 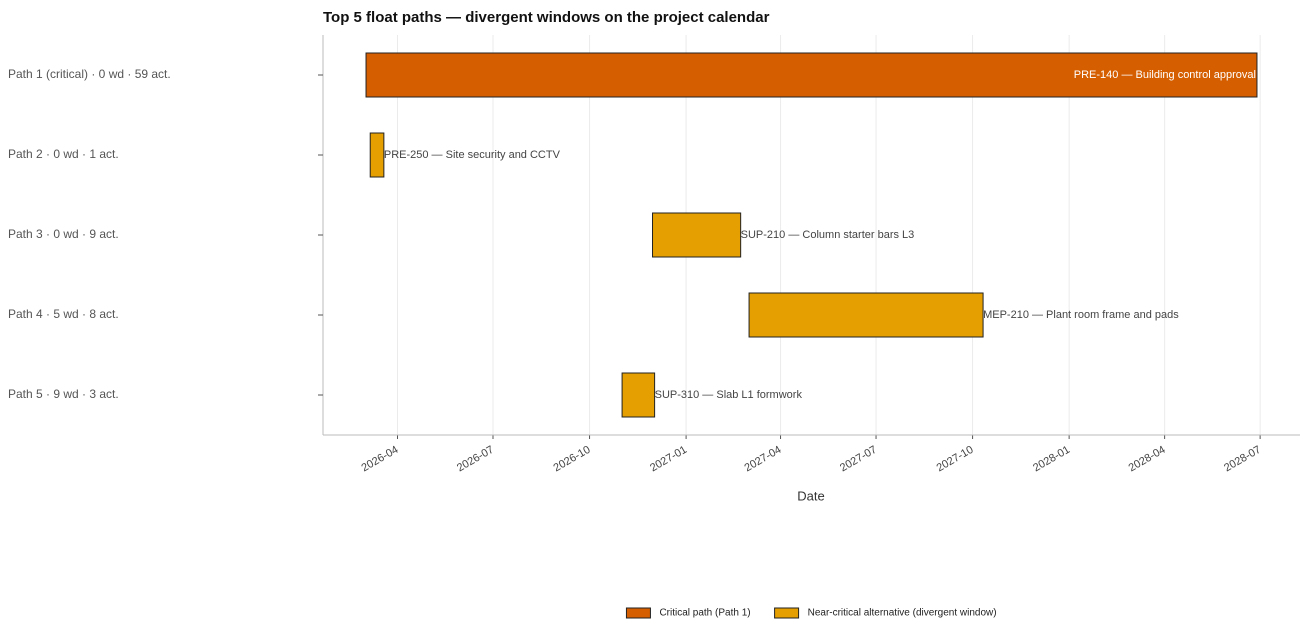 I want to click on y-tick-label: Path 5 · 9 wd · 3 act., so click(x=63, y=394).